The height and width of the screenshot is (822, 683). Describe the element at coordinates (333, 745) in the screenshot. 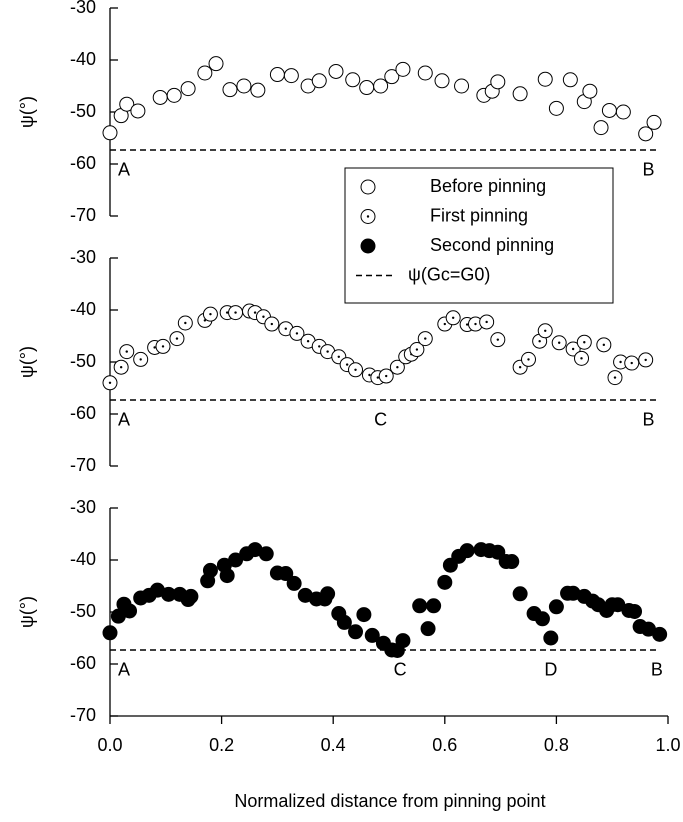

I see `x-tick-label: 0.4` at that location.